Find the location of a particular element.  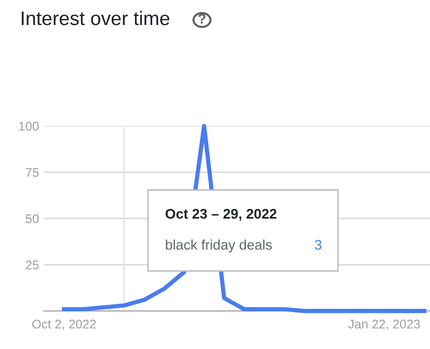

y-tick-label: 75 is located at coordinates (32, 172).